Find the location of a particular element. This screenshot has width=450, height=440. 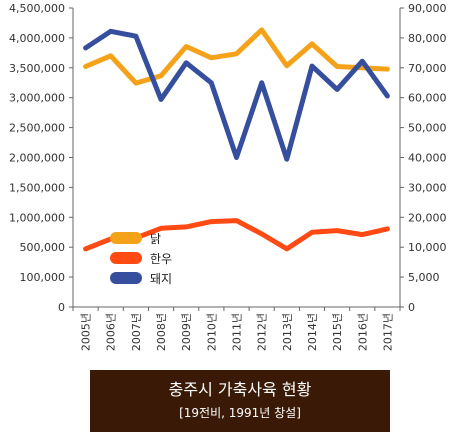

right-y-tick-label: 20,000 is located at coordinates (427, 217).